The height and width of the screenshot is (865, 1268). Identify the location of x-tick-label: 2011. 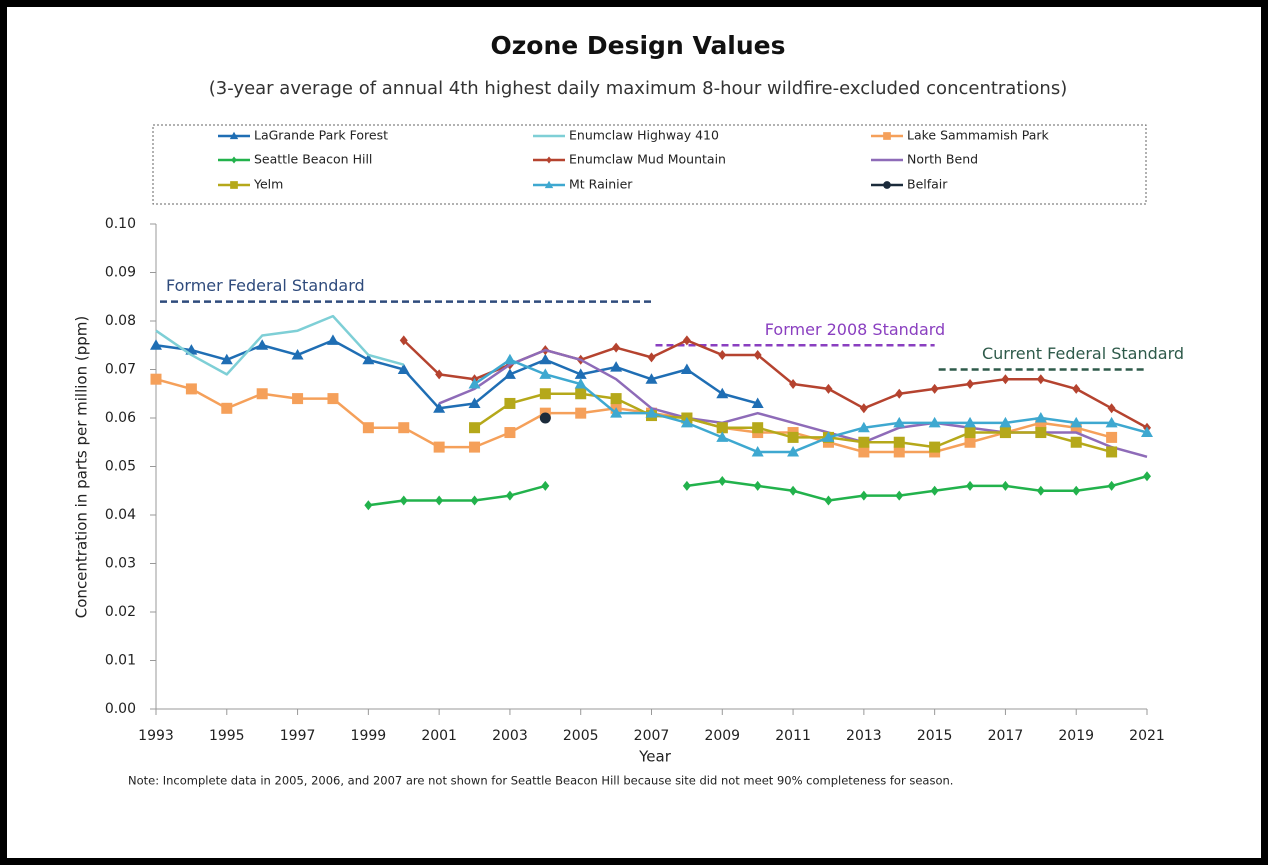
(793, 736).